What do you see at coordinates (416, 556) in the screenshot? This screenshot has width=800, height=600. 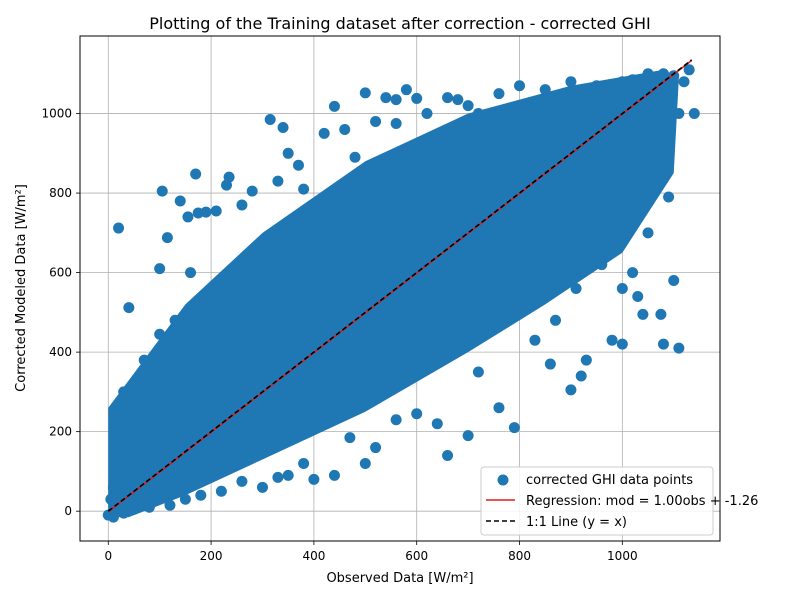 I see `x-tick-label: 600` at bounding box center [416, 556].